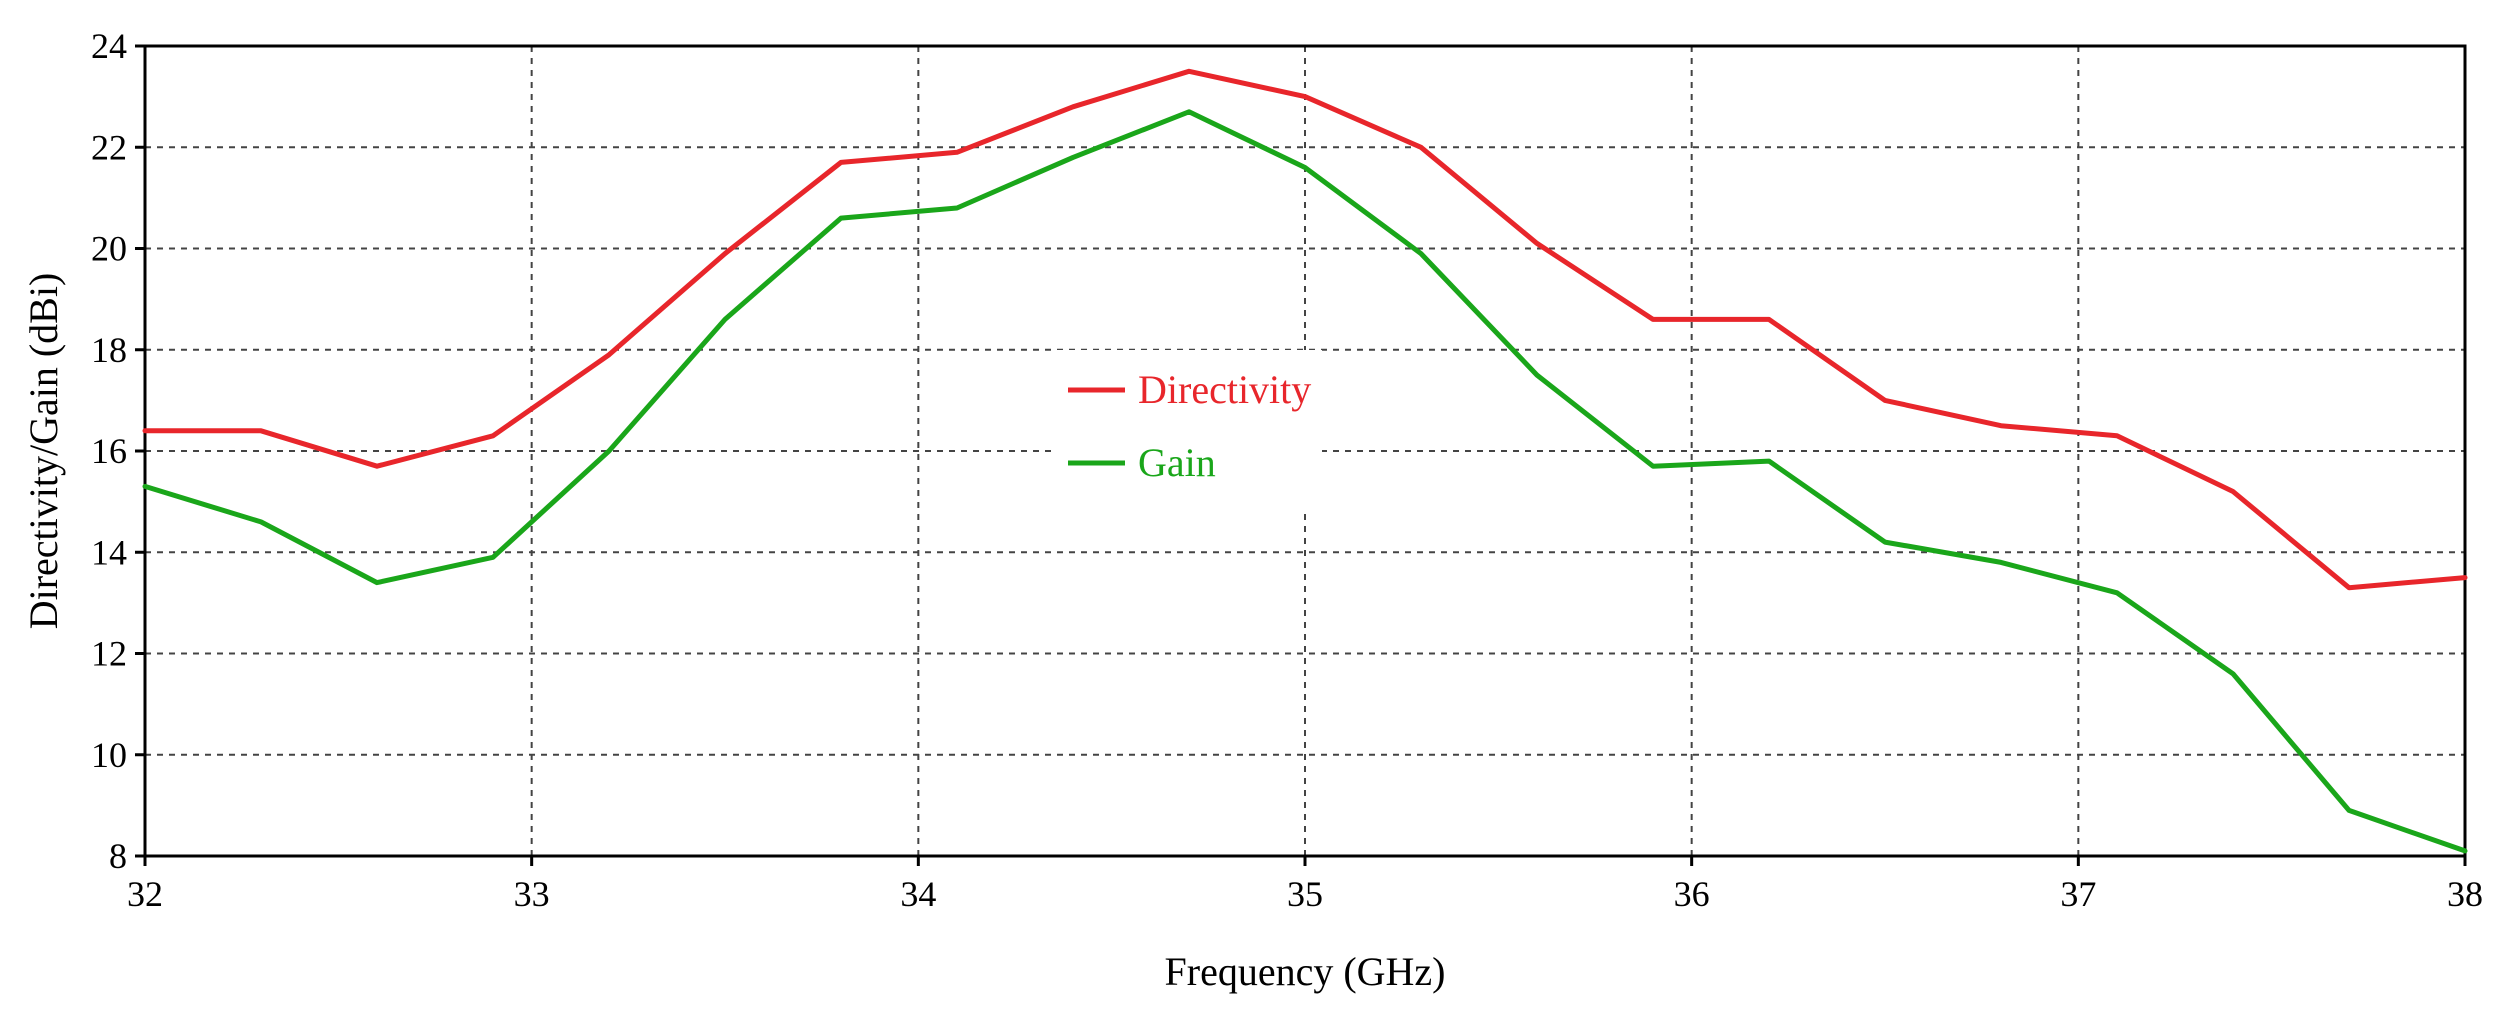 This screenshot has width=2497, height=1036. What do you see at coordinates (1177, 462) in the screenshot?
I see `legend-label-gain: Gain` at bounding box center [1177, 462].